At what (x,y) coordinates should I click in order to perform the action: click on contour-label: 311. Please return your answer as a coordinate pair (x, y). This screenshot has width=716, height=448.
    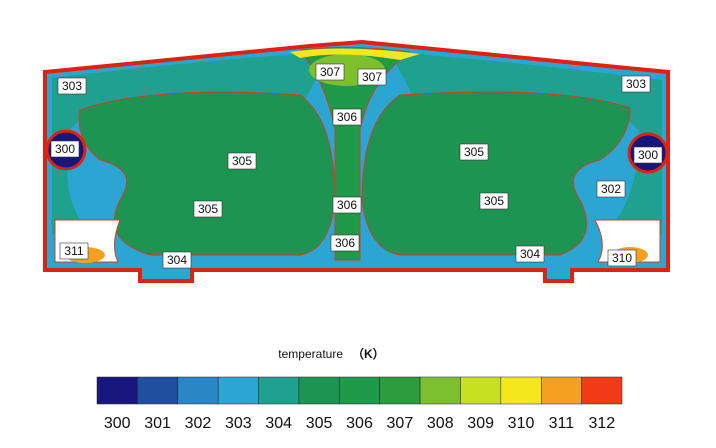
    Looking at the image, I should click on (73, 251).